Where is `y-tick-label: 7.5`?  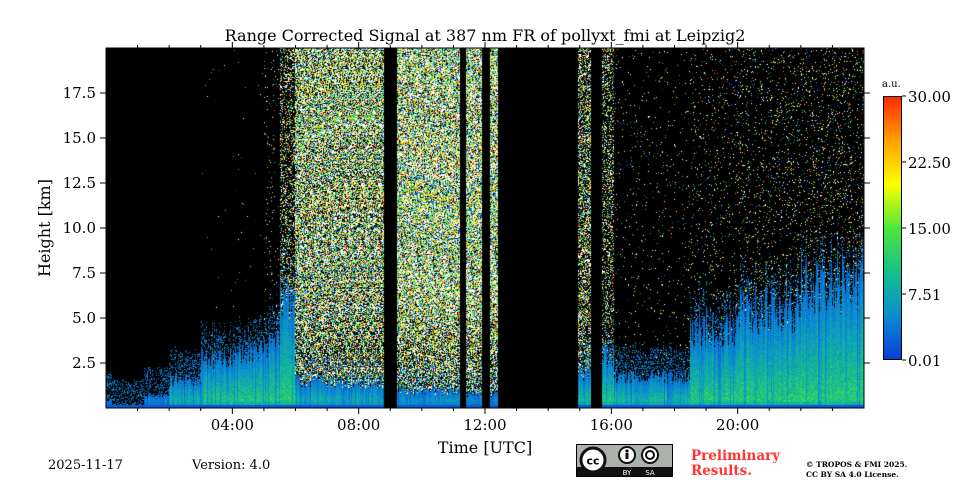 y-tick-label: 7.5 is located at coordinates (84, 273).